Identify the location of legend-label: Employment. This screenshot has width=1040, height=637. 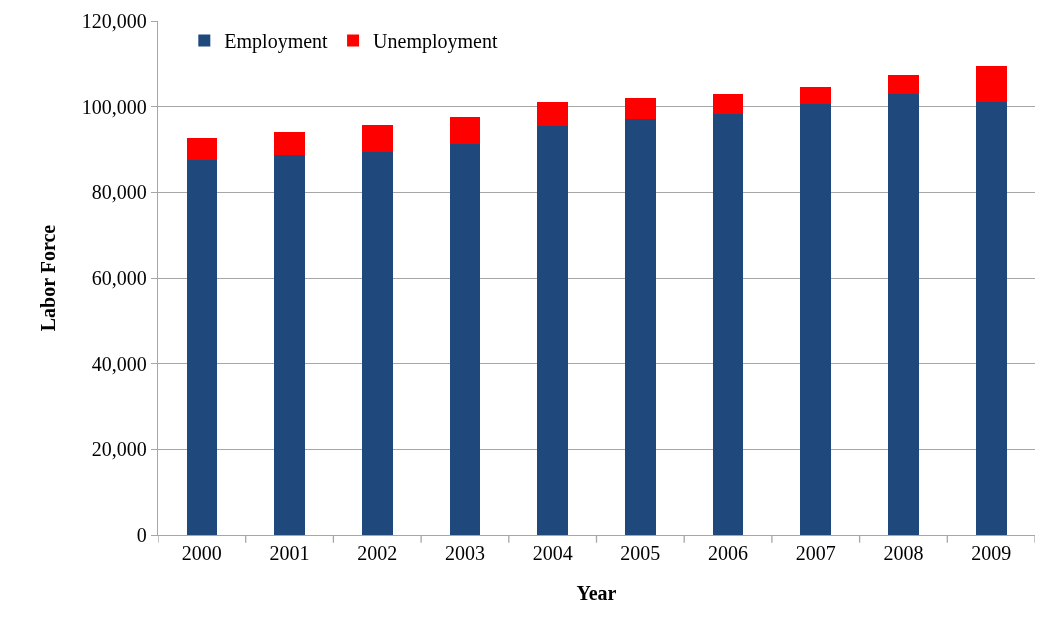
(276, 42).